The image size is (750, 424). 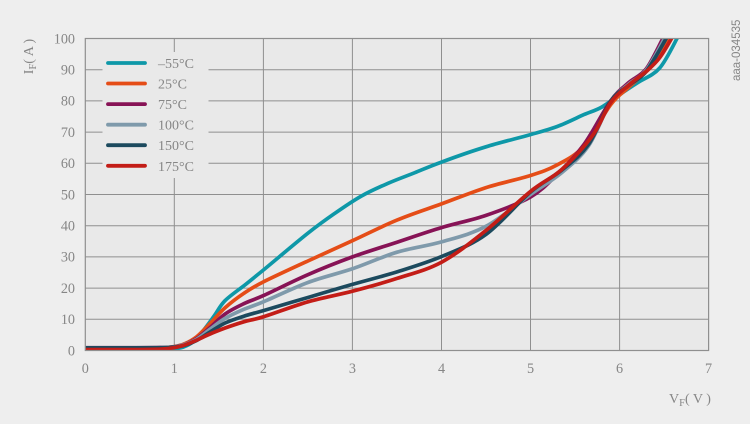 What do you see at coordinates (68, 320) in the screenshot?
I see `svg-text: 10` at bounding box center [68, 320].